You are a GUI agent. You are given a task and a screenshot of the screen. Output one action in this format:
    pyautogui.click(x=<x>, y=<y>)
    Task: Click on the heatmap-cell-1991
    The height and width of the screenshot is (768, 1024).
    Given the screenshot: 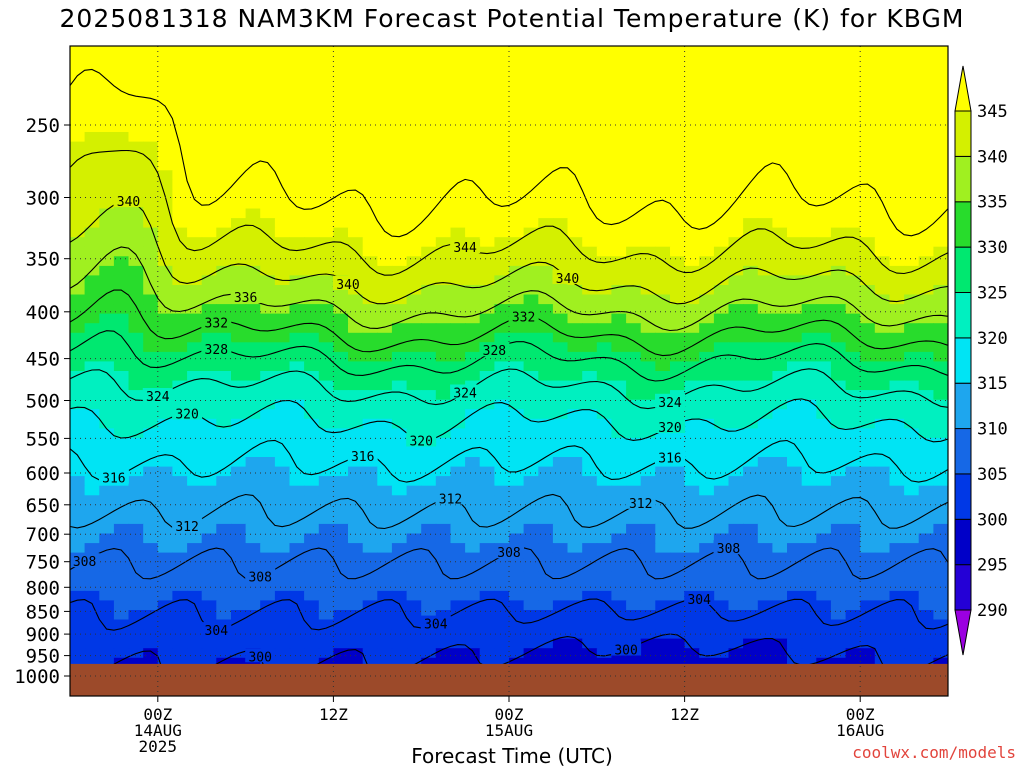 What is the action you would take?
    pyautogui.click(x=239, y=366)
    